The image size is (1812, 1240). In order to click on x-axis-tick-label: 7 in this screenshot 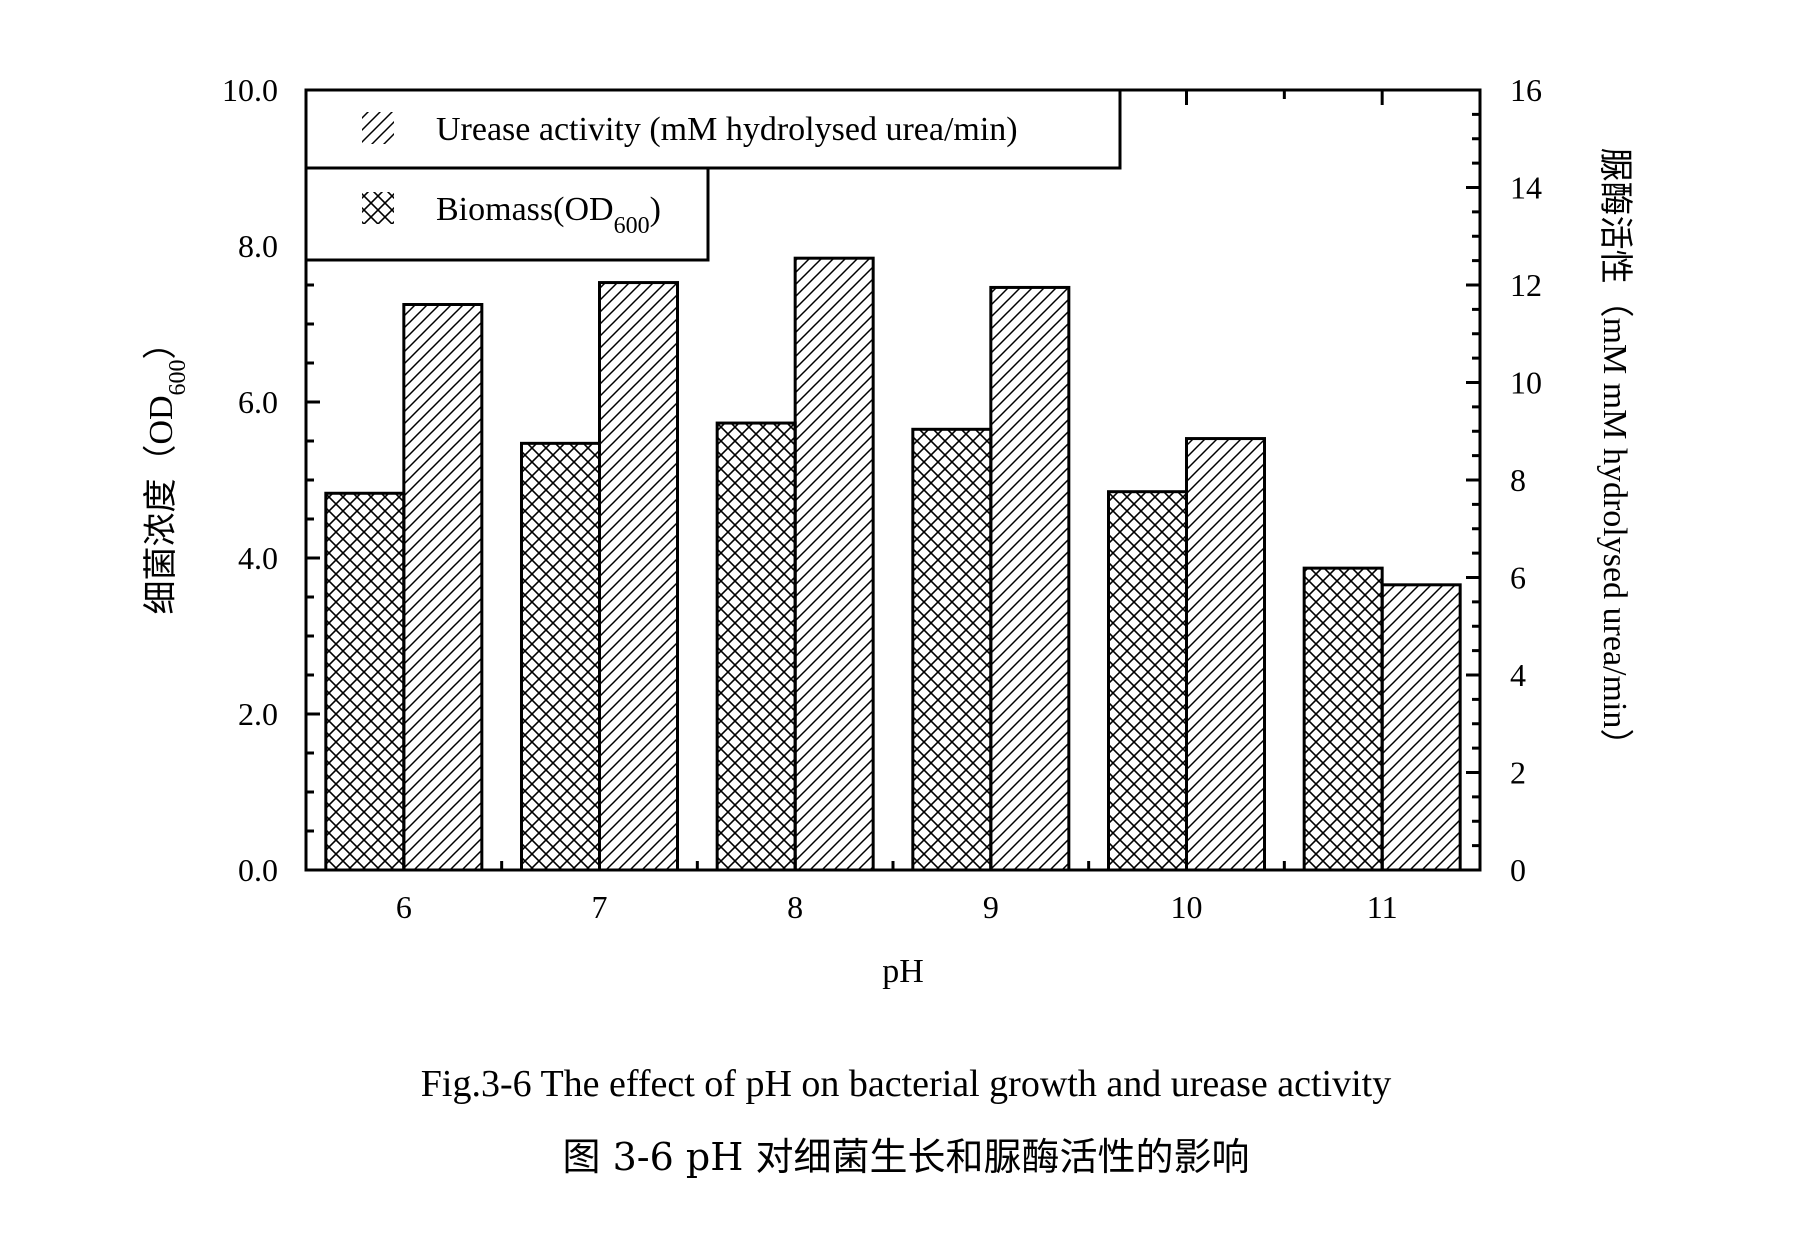, I will do `click(600, 907)`.